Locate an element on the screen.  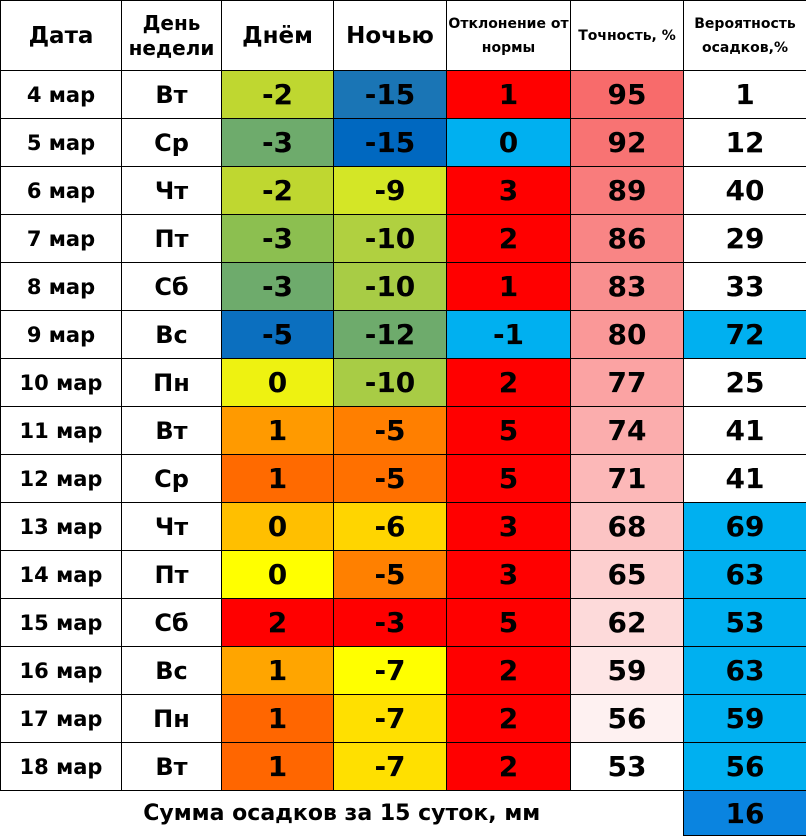
cell-night-temp: -12 is located at coordinates (390, 334).